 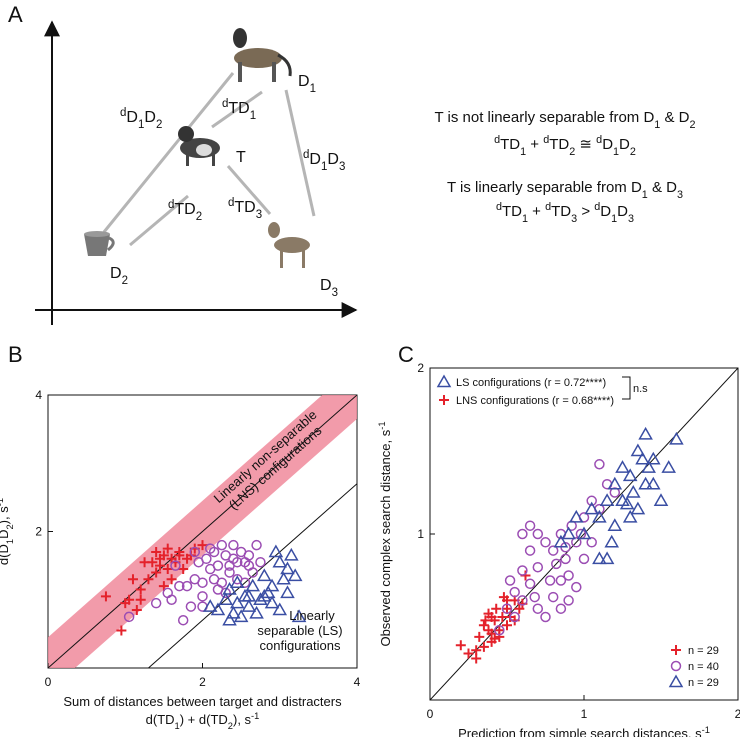 I want to click on text-run: >, so click(x=585, y=211).